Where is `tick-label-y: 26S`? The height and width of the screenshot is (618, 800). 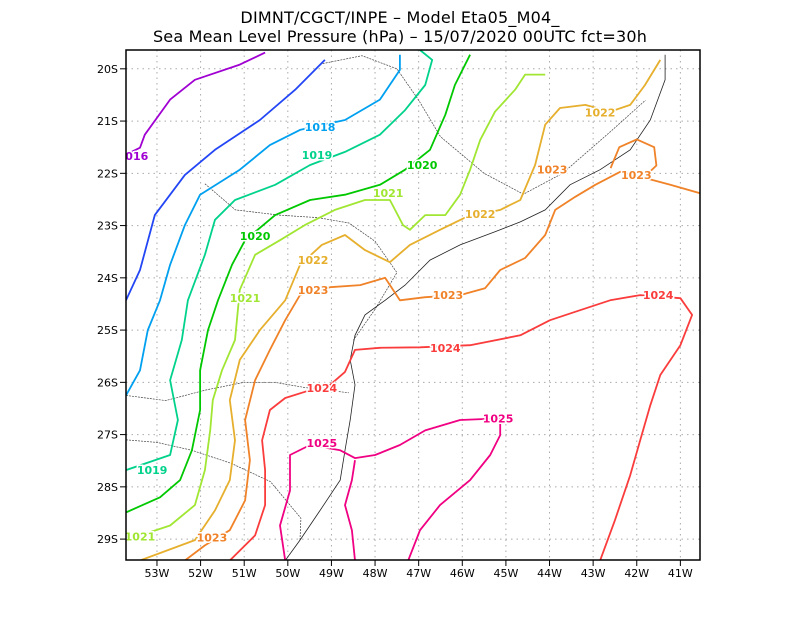 tick-label-y: 26S is located at coordinates (107, 382).